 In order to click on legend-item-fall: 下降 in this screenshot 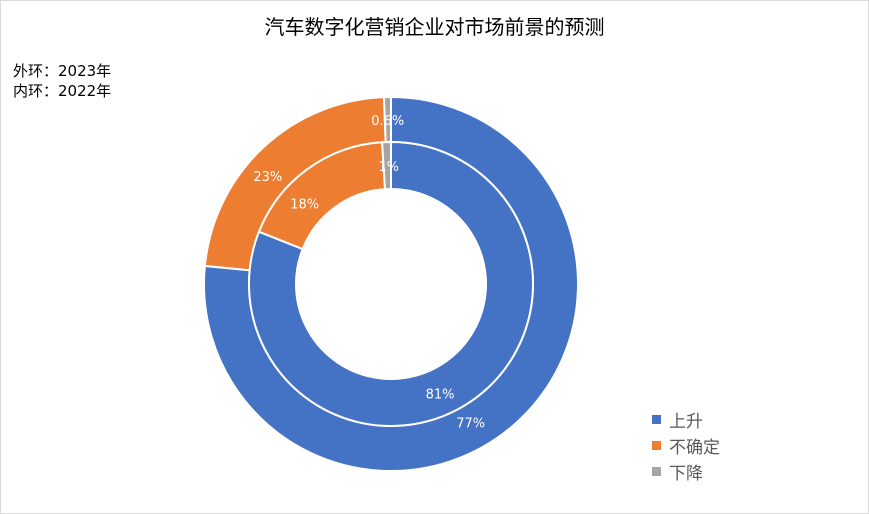, I will do `click(686, 471)`.